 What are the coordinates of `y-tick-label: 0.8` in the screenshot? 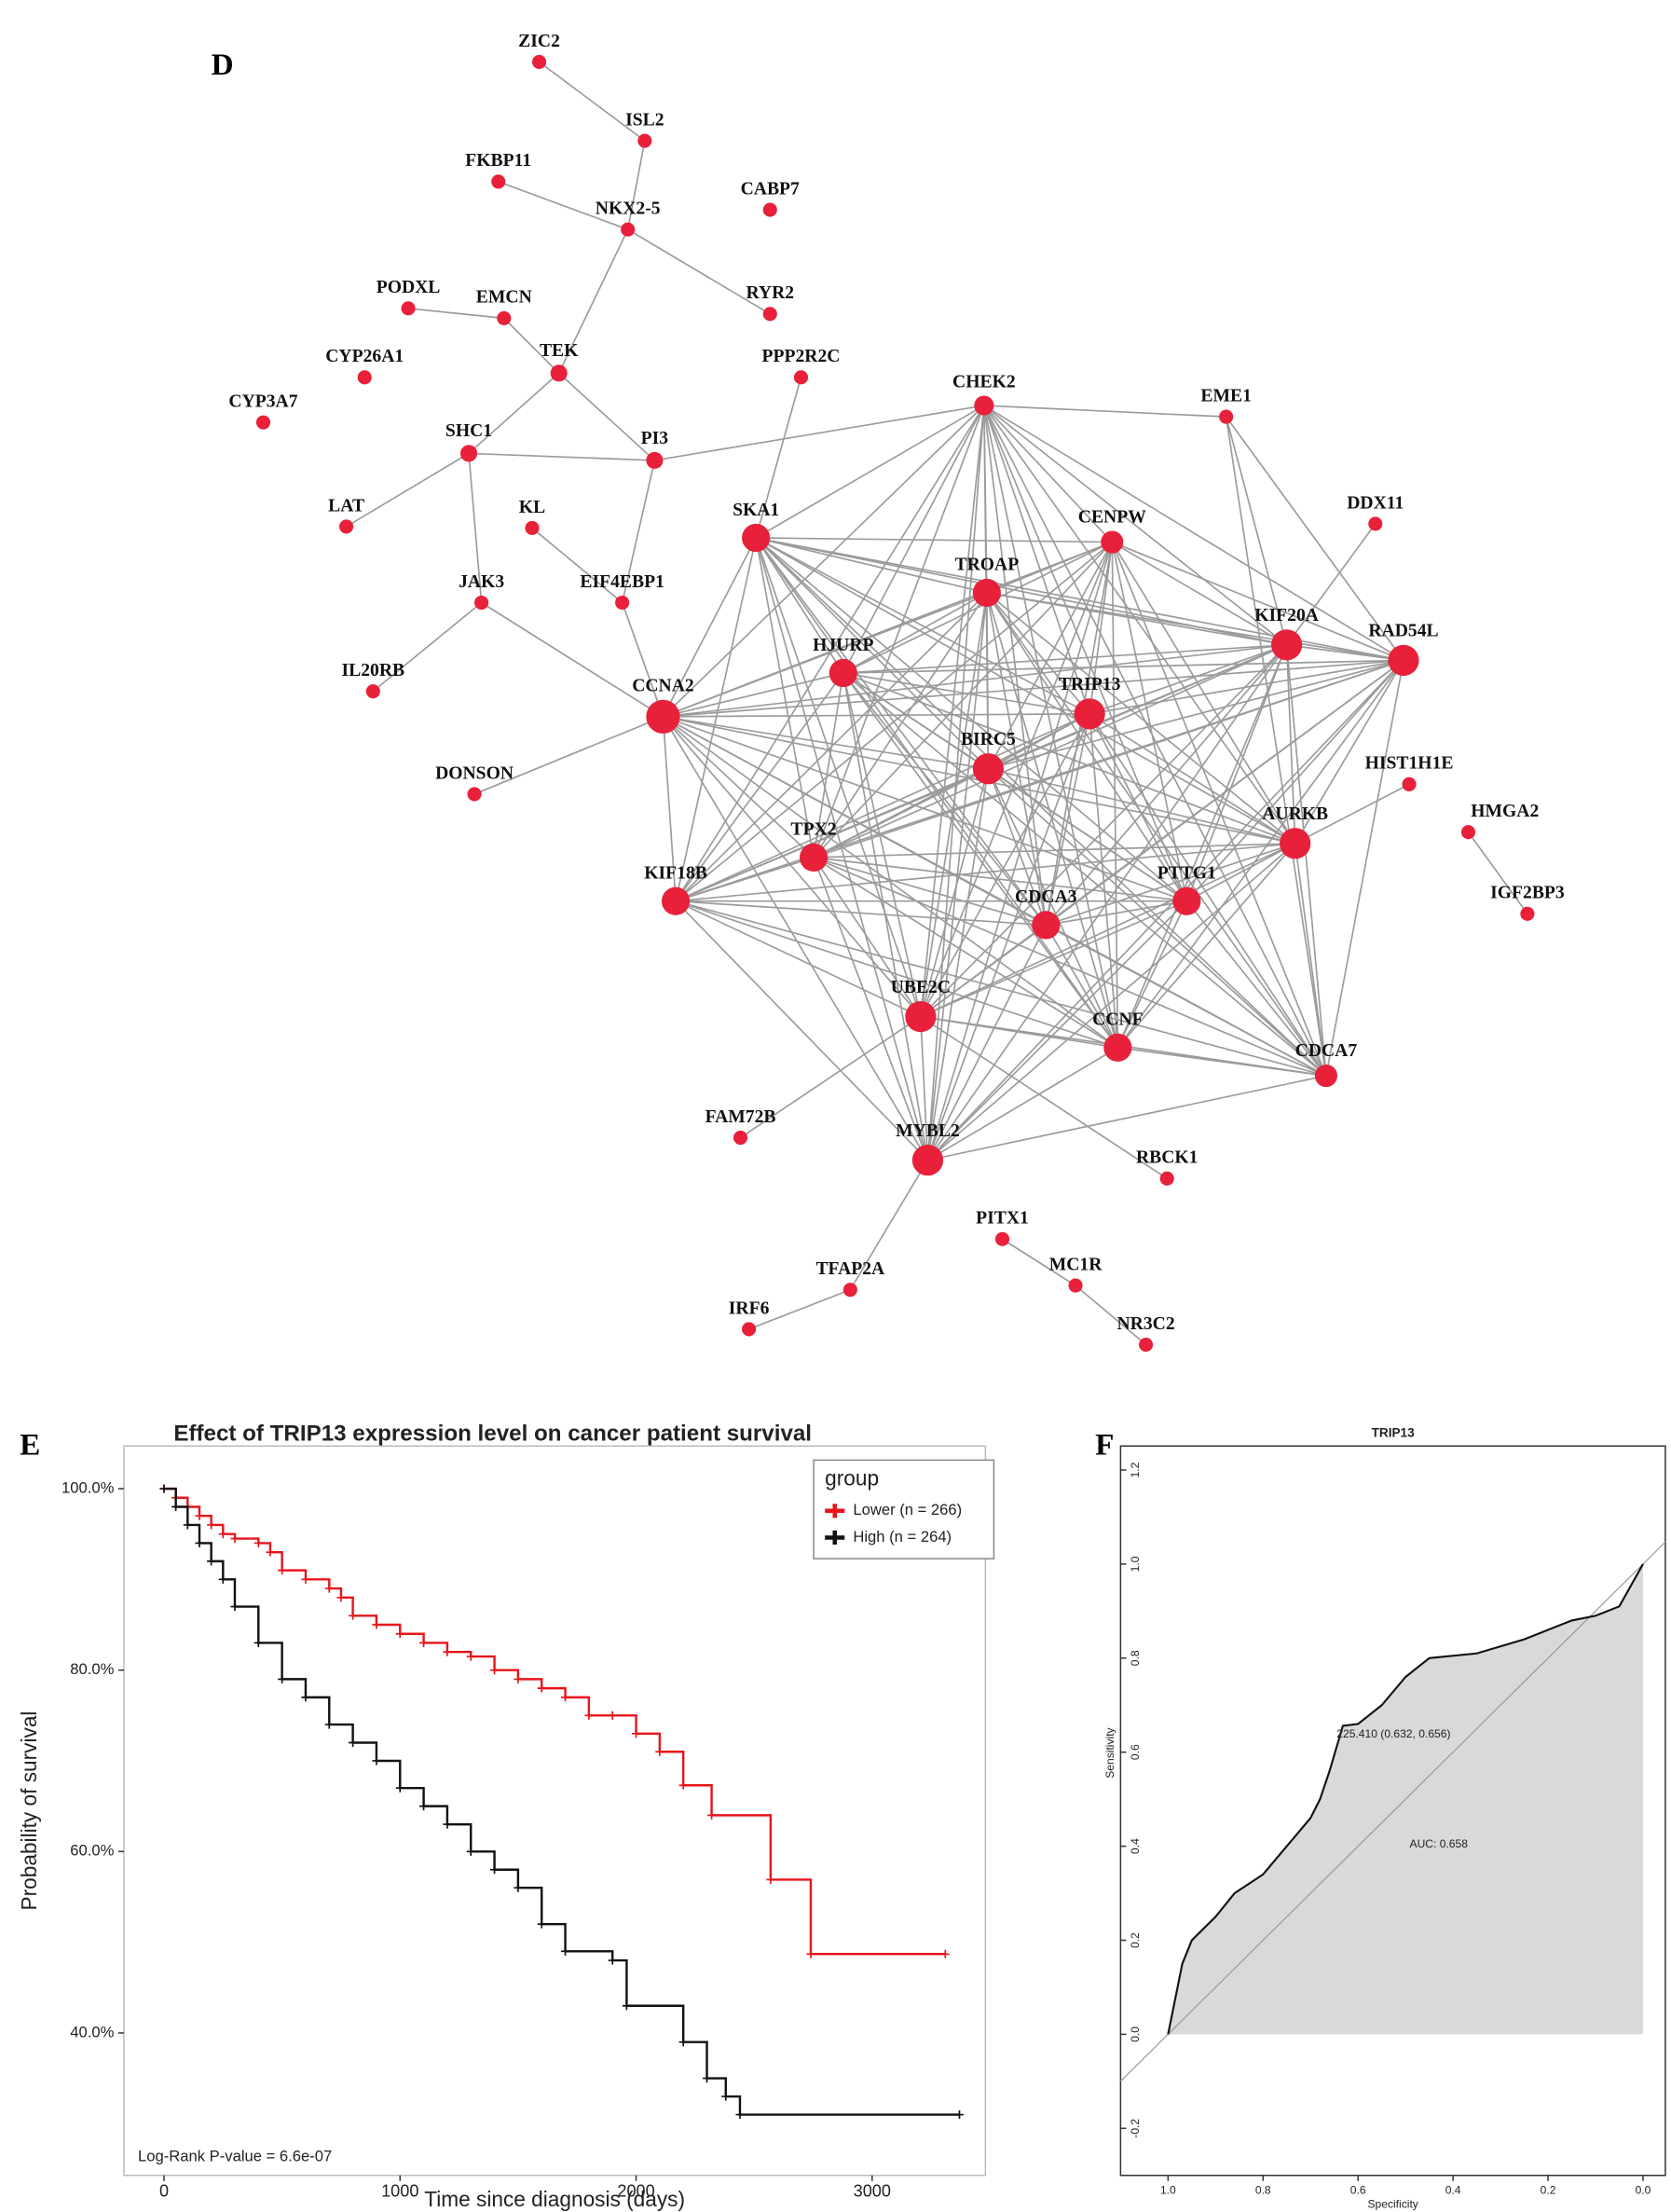 It's located at (1135, 1658).